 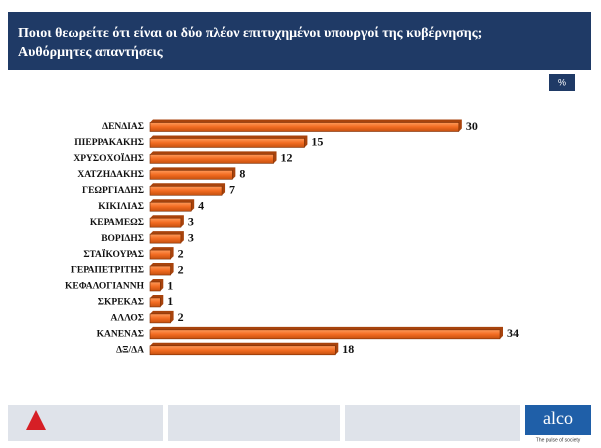 I want to click on value-label: 30, so click(x=472, y=126).